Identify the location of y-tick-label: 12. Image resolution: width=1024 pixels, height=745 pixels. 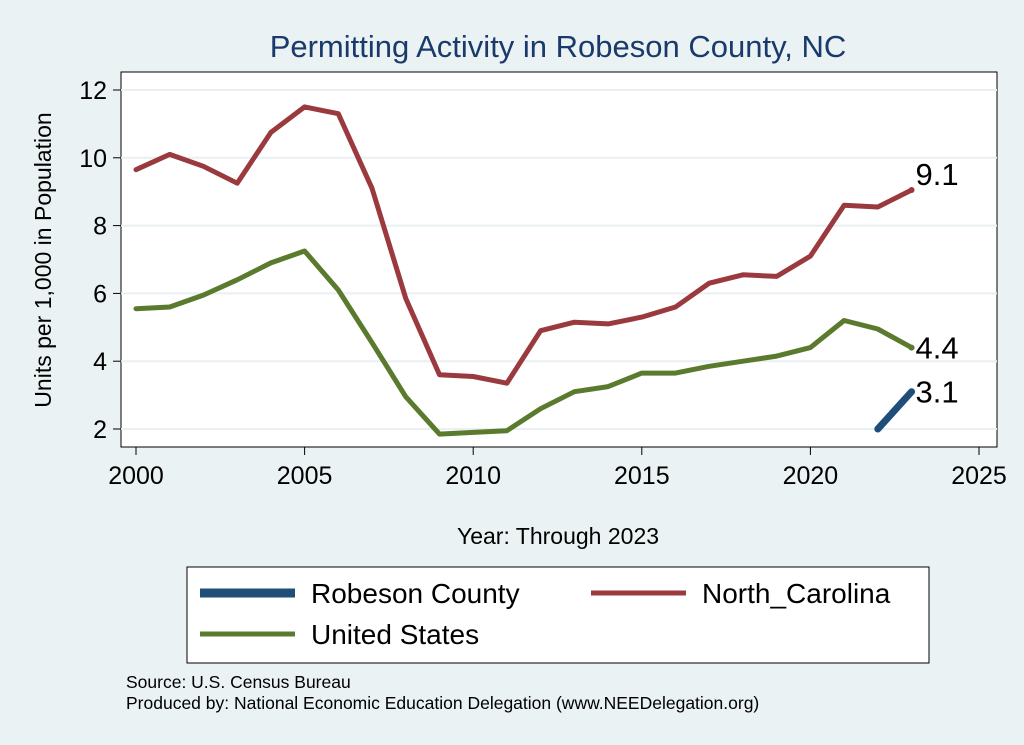
(93, 91).